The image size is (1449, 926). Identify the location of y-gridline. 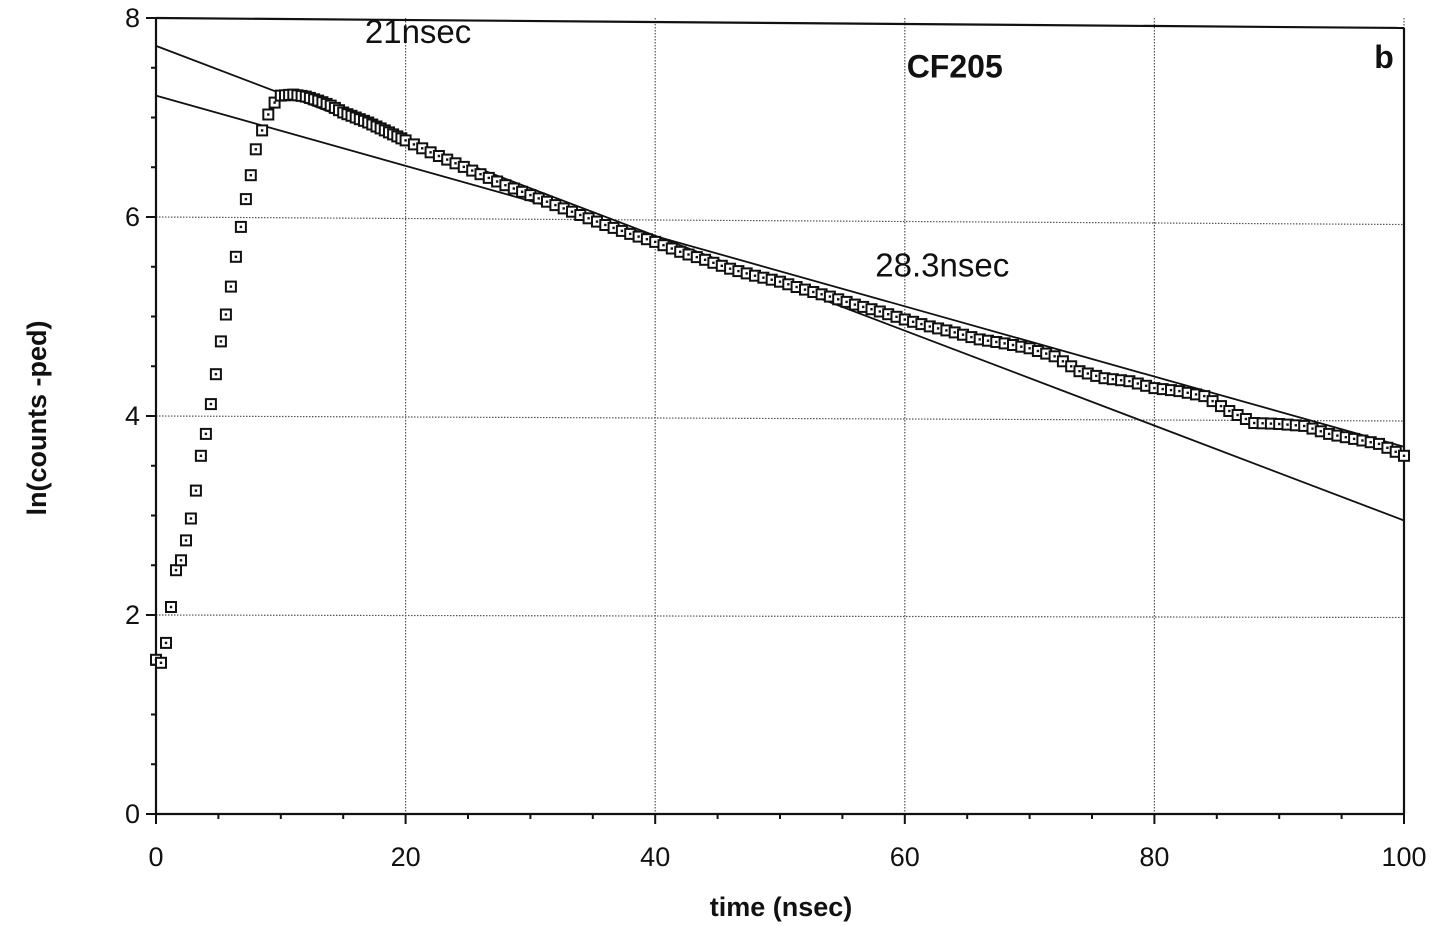
(780, 221).